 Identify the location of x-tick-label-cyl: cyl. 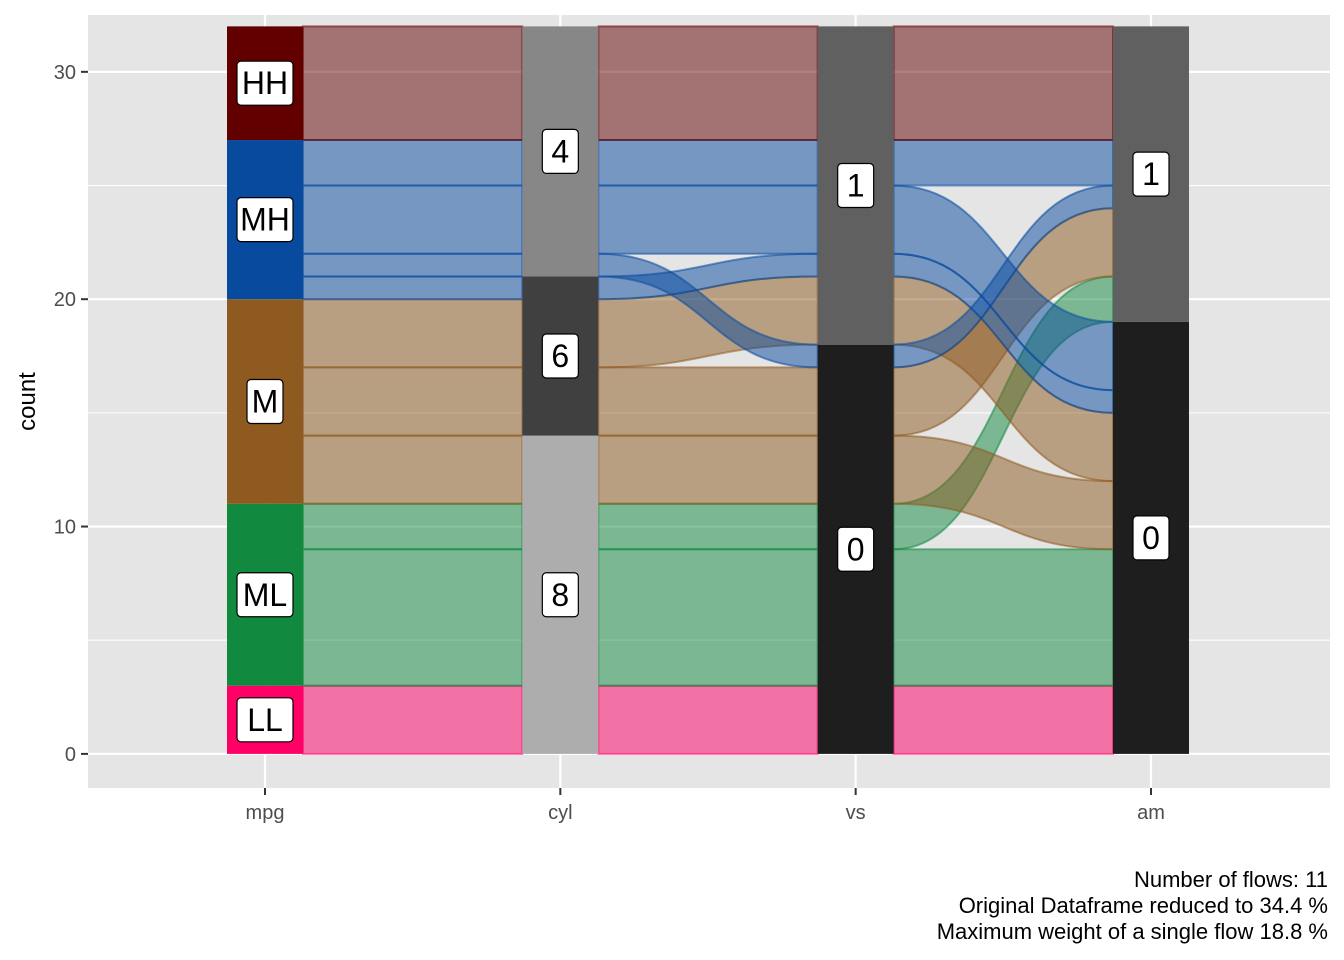
(560, 813).